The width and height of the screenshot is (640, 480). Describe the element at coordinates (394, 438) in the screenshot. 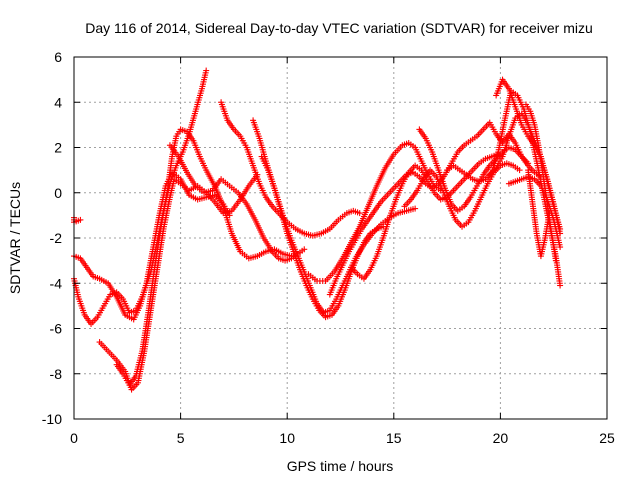

I see `x-tick-label: 15` at that location.